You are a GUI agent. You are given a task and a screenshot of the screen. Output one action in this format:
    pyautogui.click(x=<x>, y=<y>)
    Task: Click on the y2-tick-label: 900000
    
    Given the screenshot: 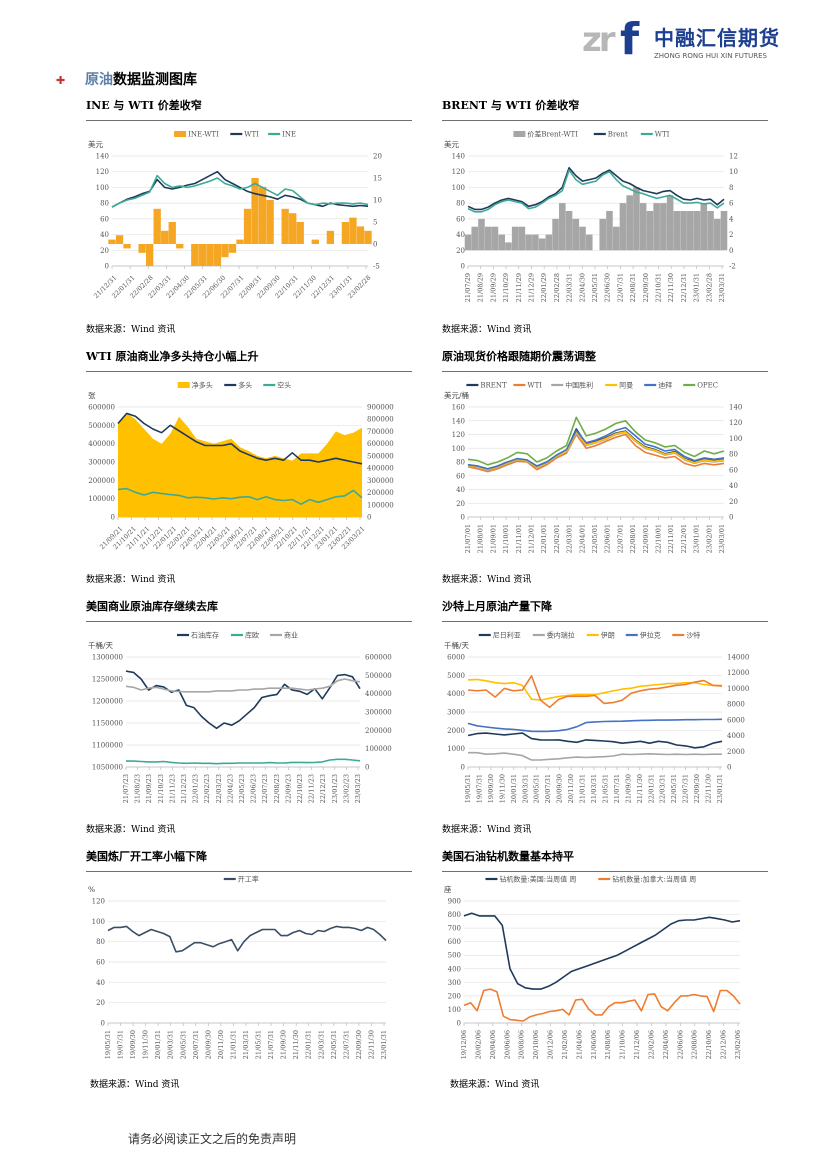 What is the action you would take?
    pyautogui.click(x=380, y=408)
    